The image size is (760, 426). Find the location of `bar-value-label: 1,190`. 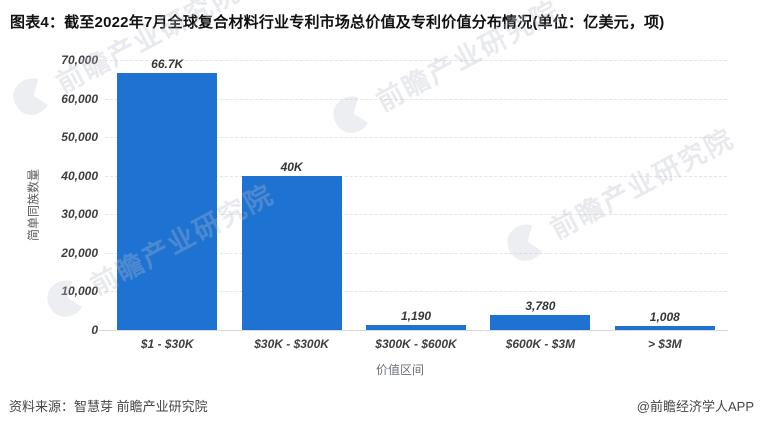

bar-value-label: 1,190 is located at coordinates (416, 316).